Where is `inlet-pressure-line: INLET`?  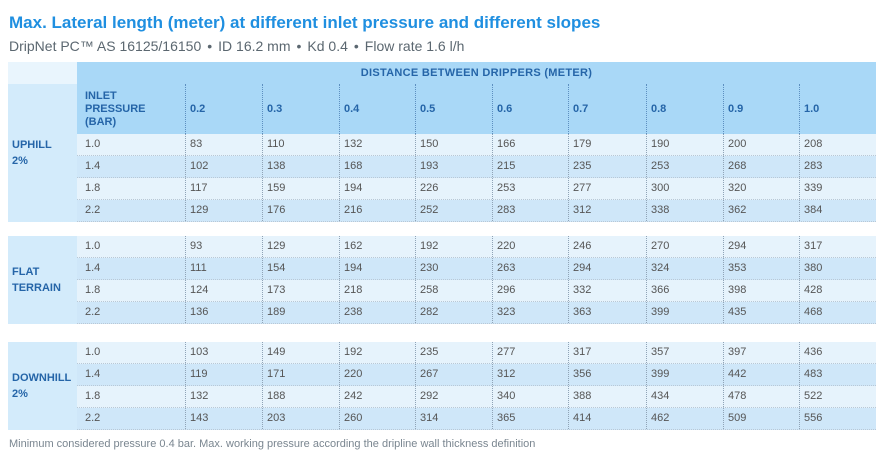
inlet-pressure-line: INLET is located at coordinates (101, 95).